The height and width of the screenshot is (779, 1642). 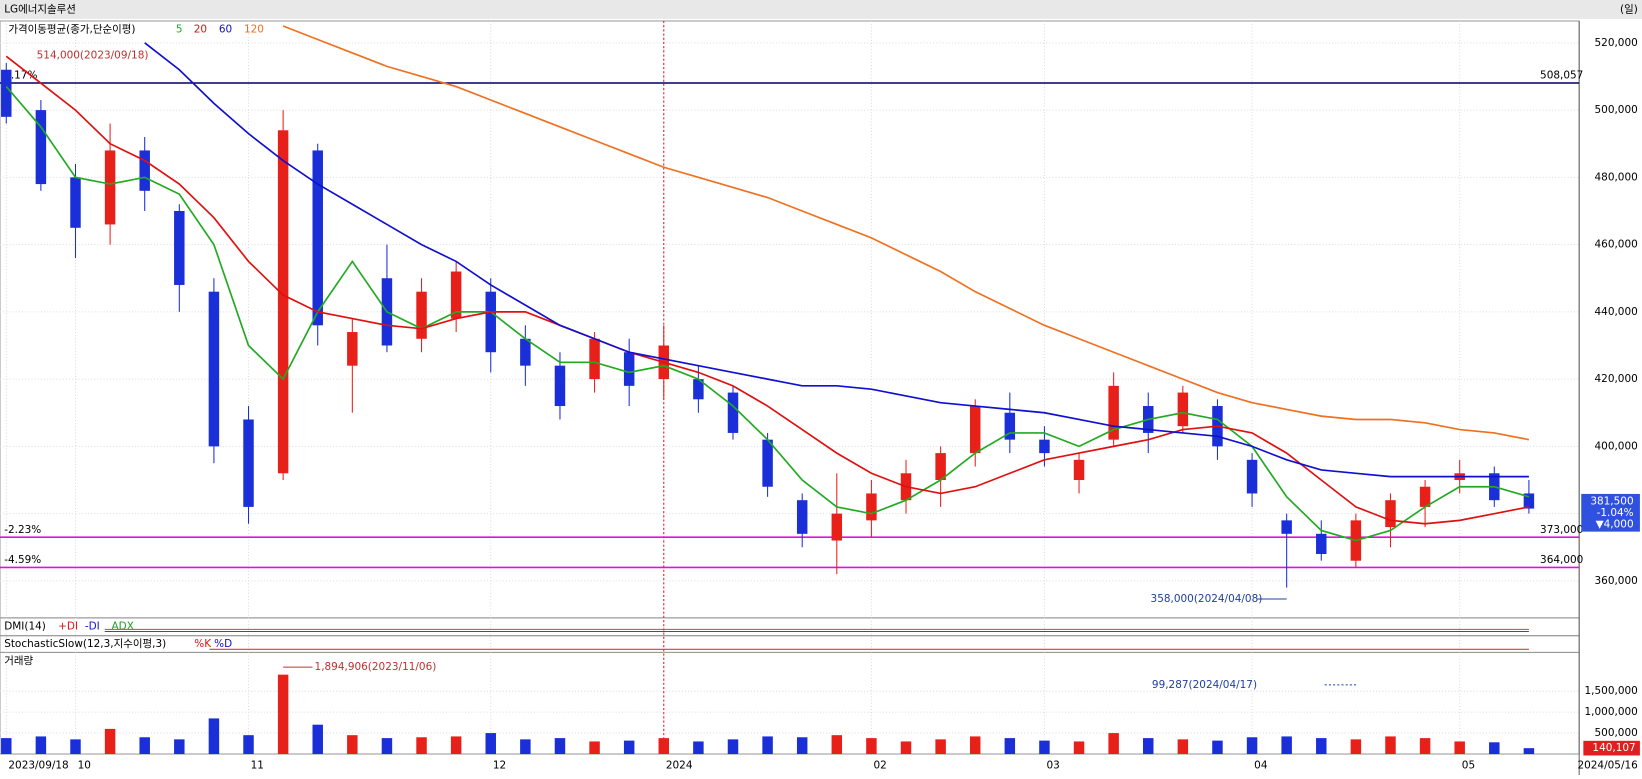 I want to click on current-change: ▼4,000, so click(x=1615, y=524).